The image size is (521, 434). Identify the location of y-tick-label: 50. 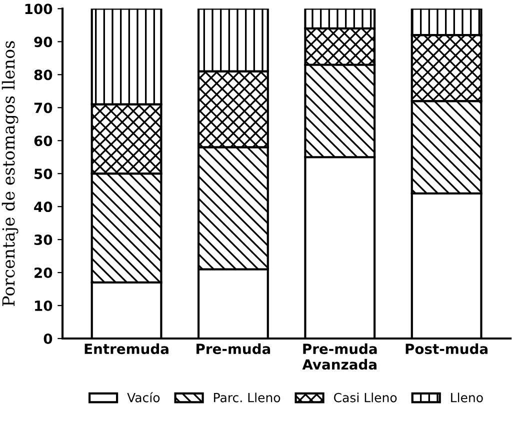
(43, 174).